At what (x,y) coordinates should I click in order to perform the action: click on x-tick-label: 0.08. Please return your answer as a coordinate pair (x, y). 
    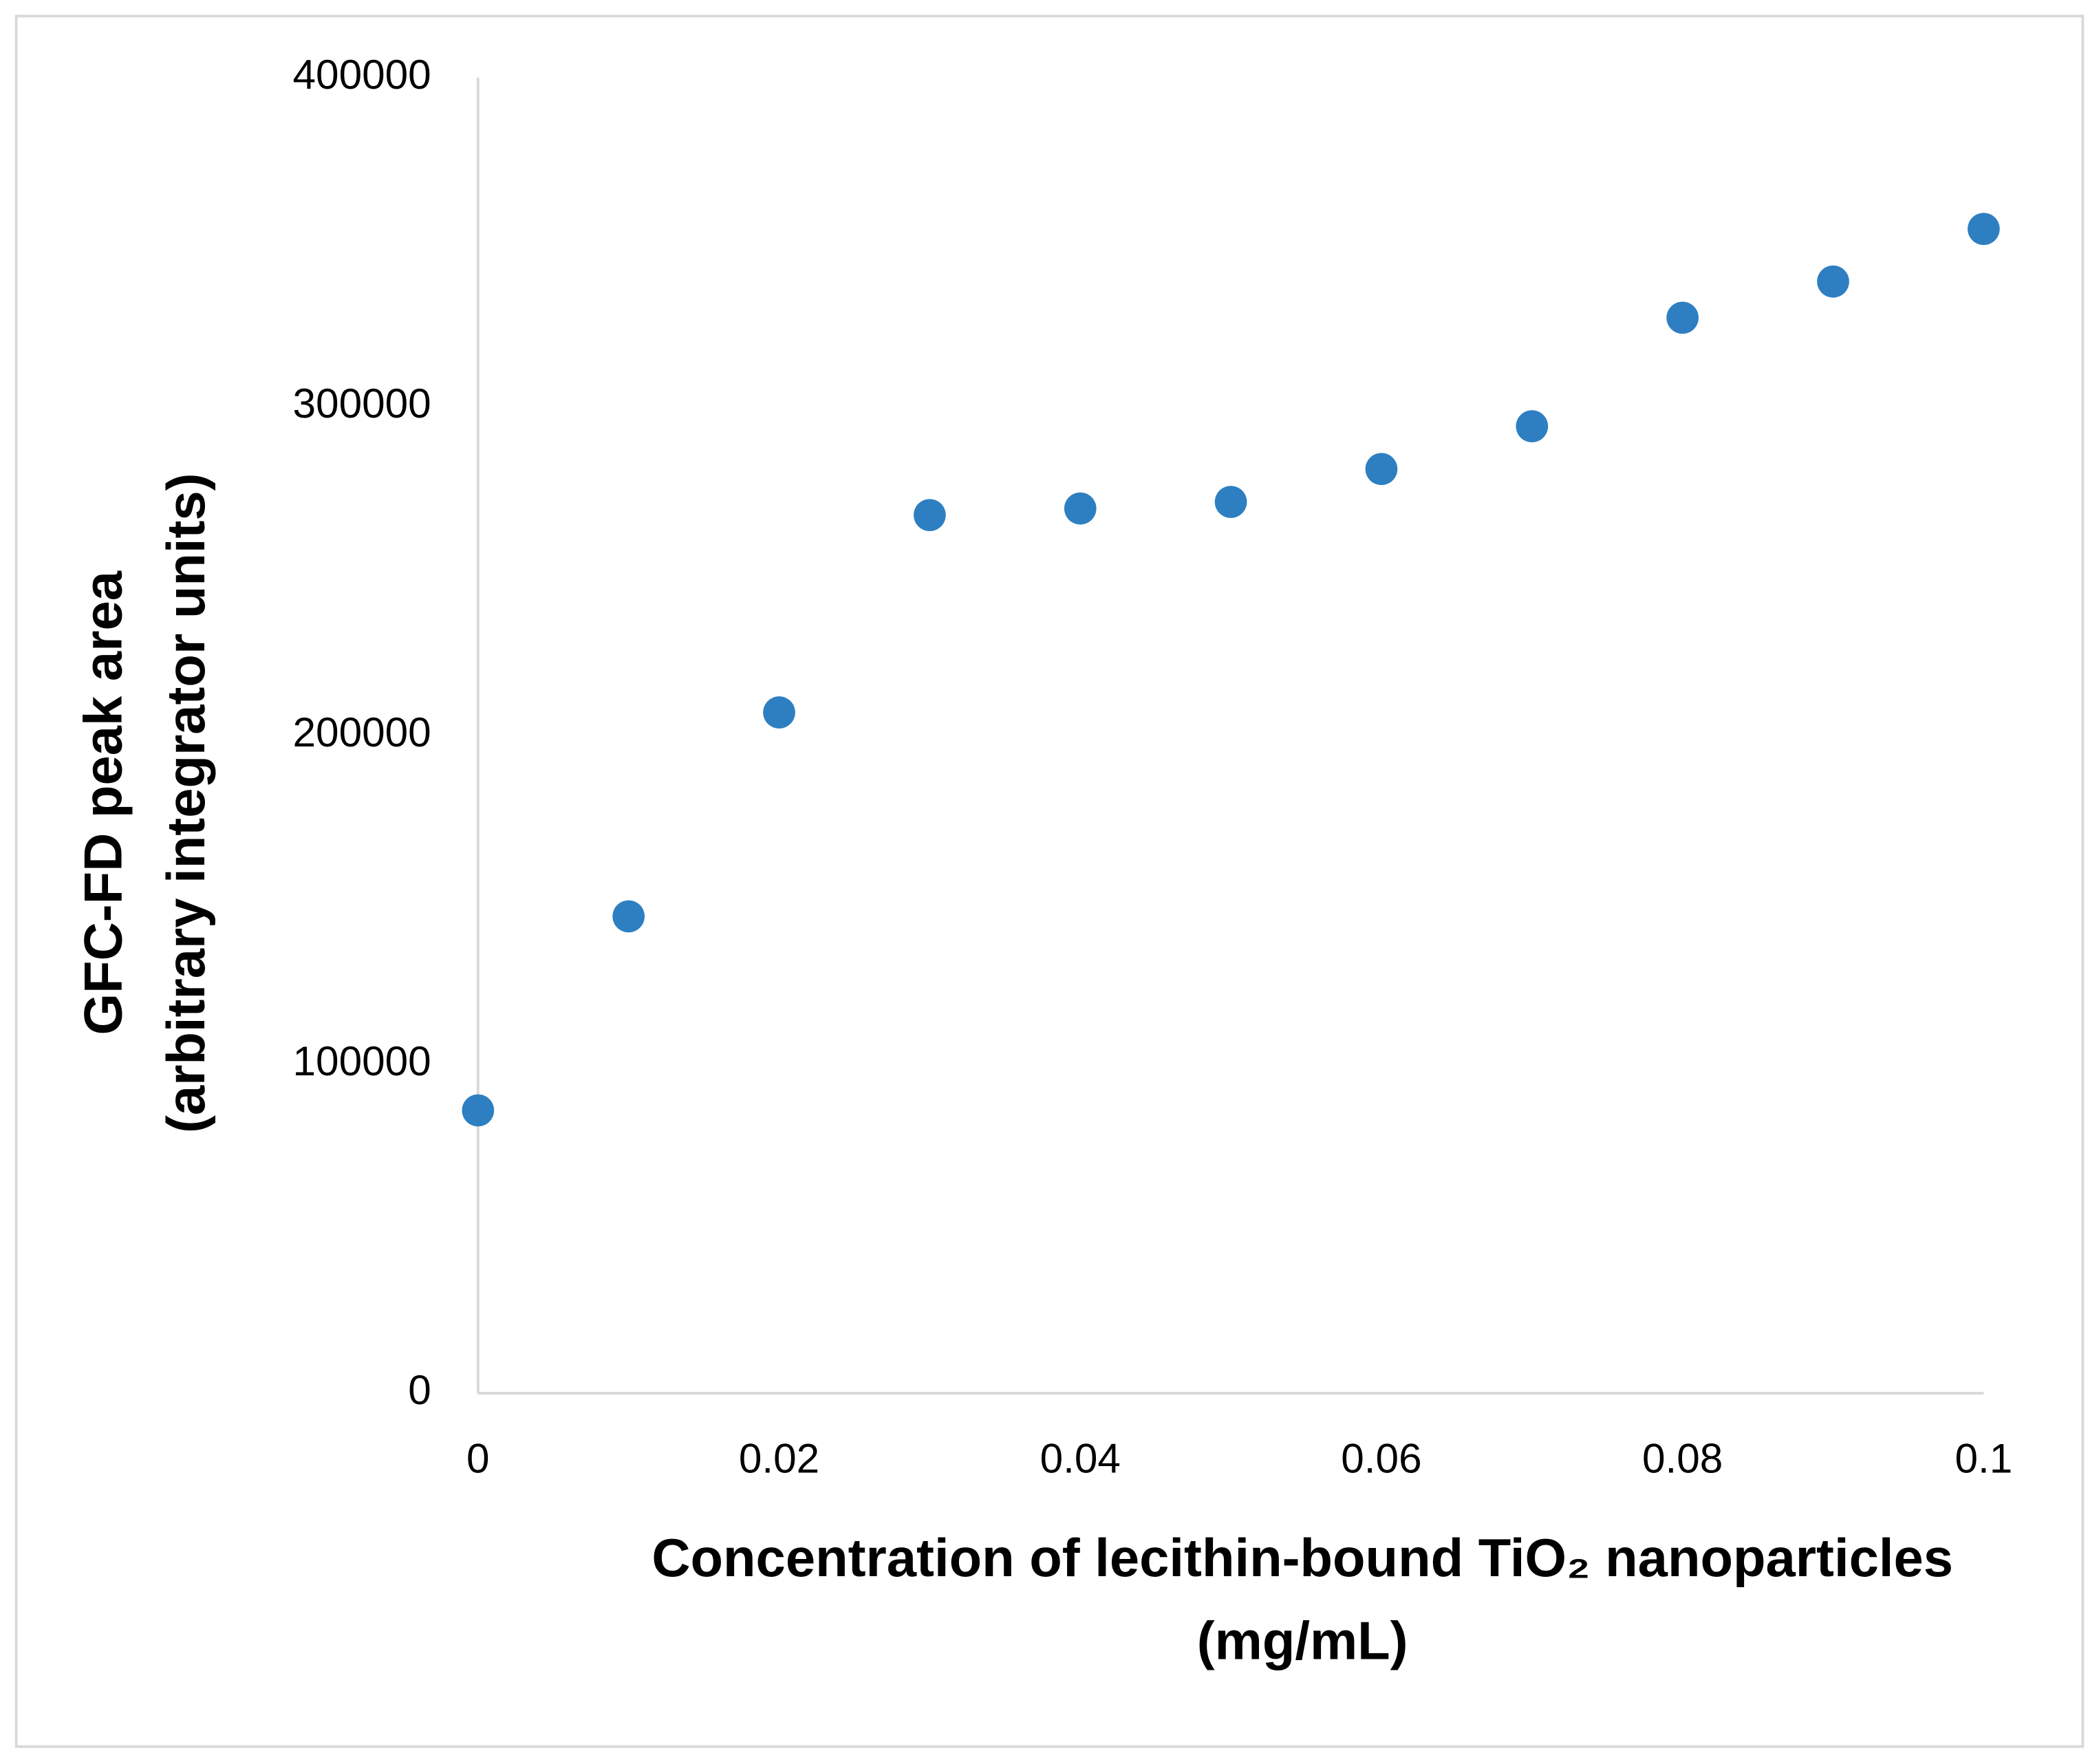
    Looking at the image, I should click on (1683, 1457).